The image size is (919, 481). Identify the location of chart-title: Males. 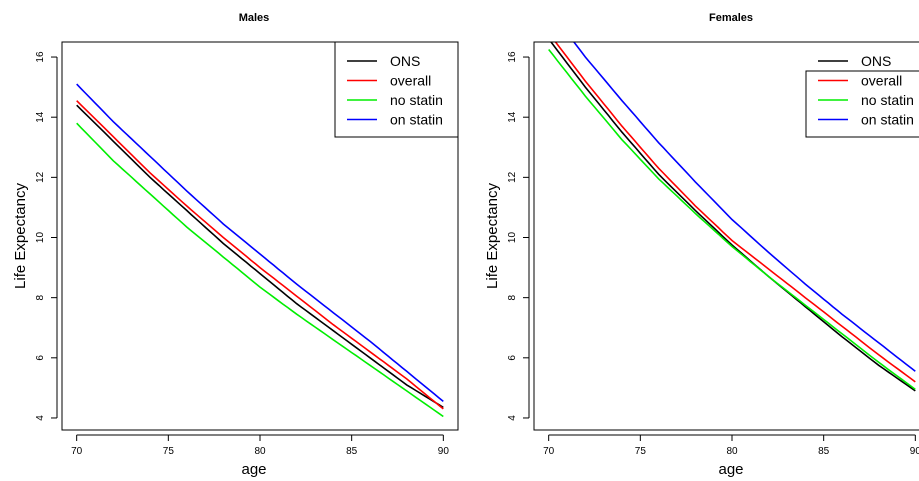
(254, 18).